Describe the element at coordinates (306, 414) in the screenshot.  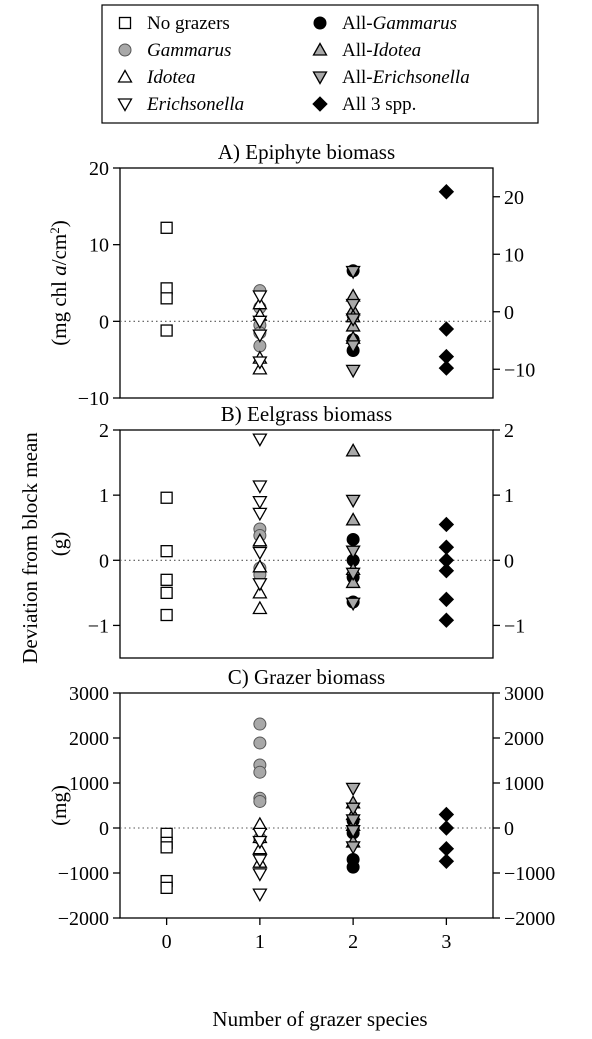
I see `panel-title: B) Eelgrass biomass` at that location.